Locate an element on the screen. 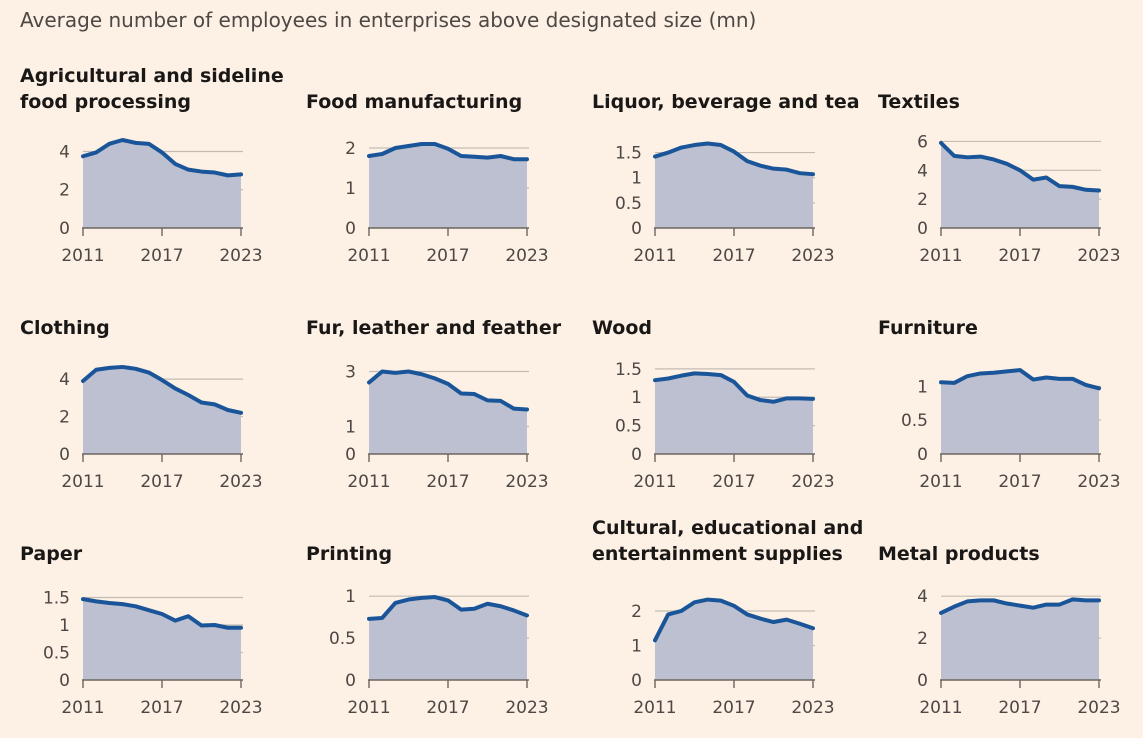 Image resolution: width=1143 pixels, height=738 pixels. chart-title: Clothing is located at coordinates (65, 328).